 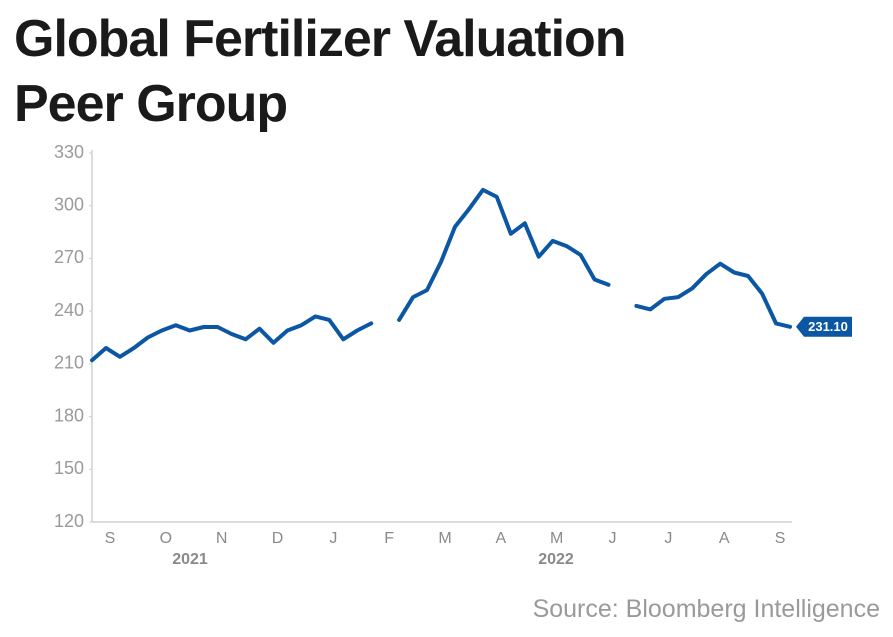 I want to click on value-tag, so click(x=824, y=326).